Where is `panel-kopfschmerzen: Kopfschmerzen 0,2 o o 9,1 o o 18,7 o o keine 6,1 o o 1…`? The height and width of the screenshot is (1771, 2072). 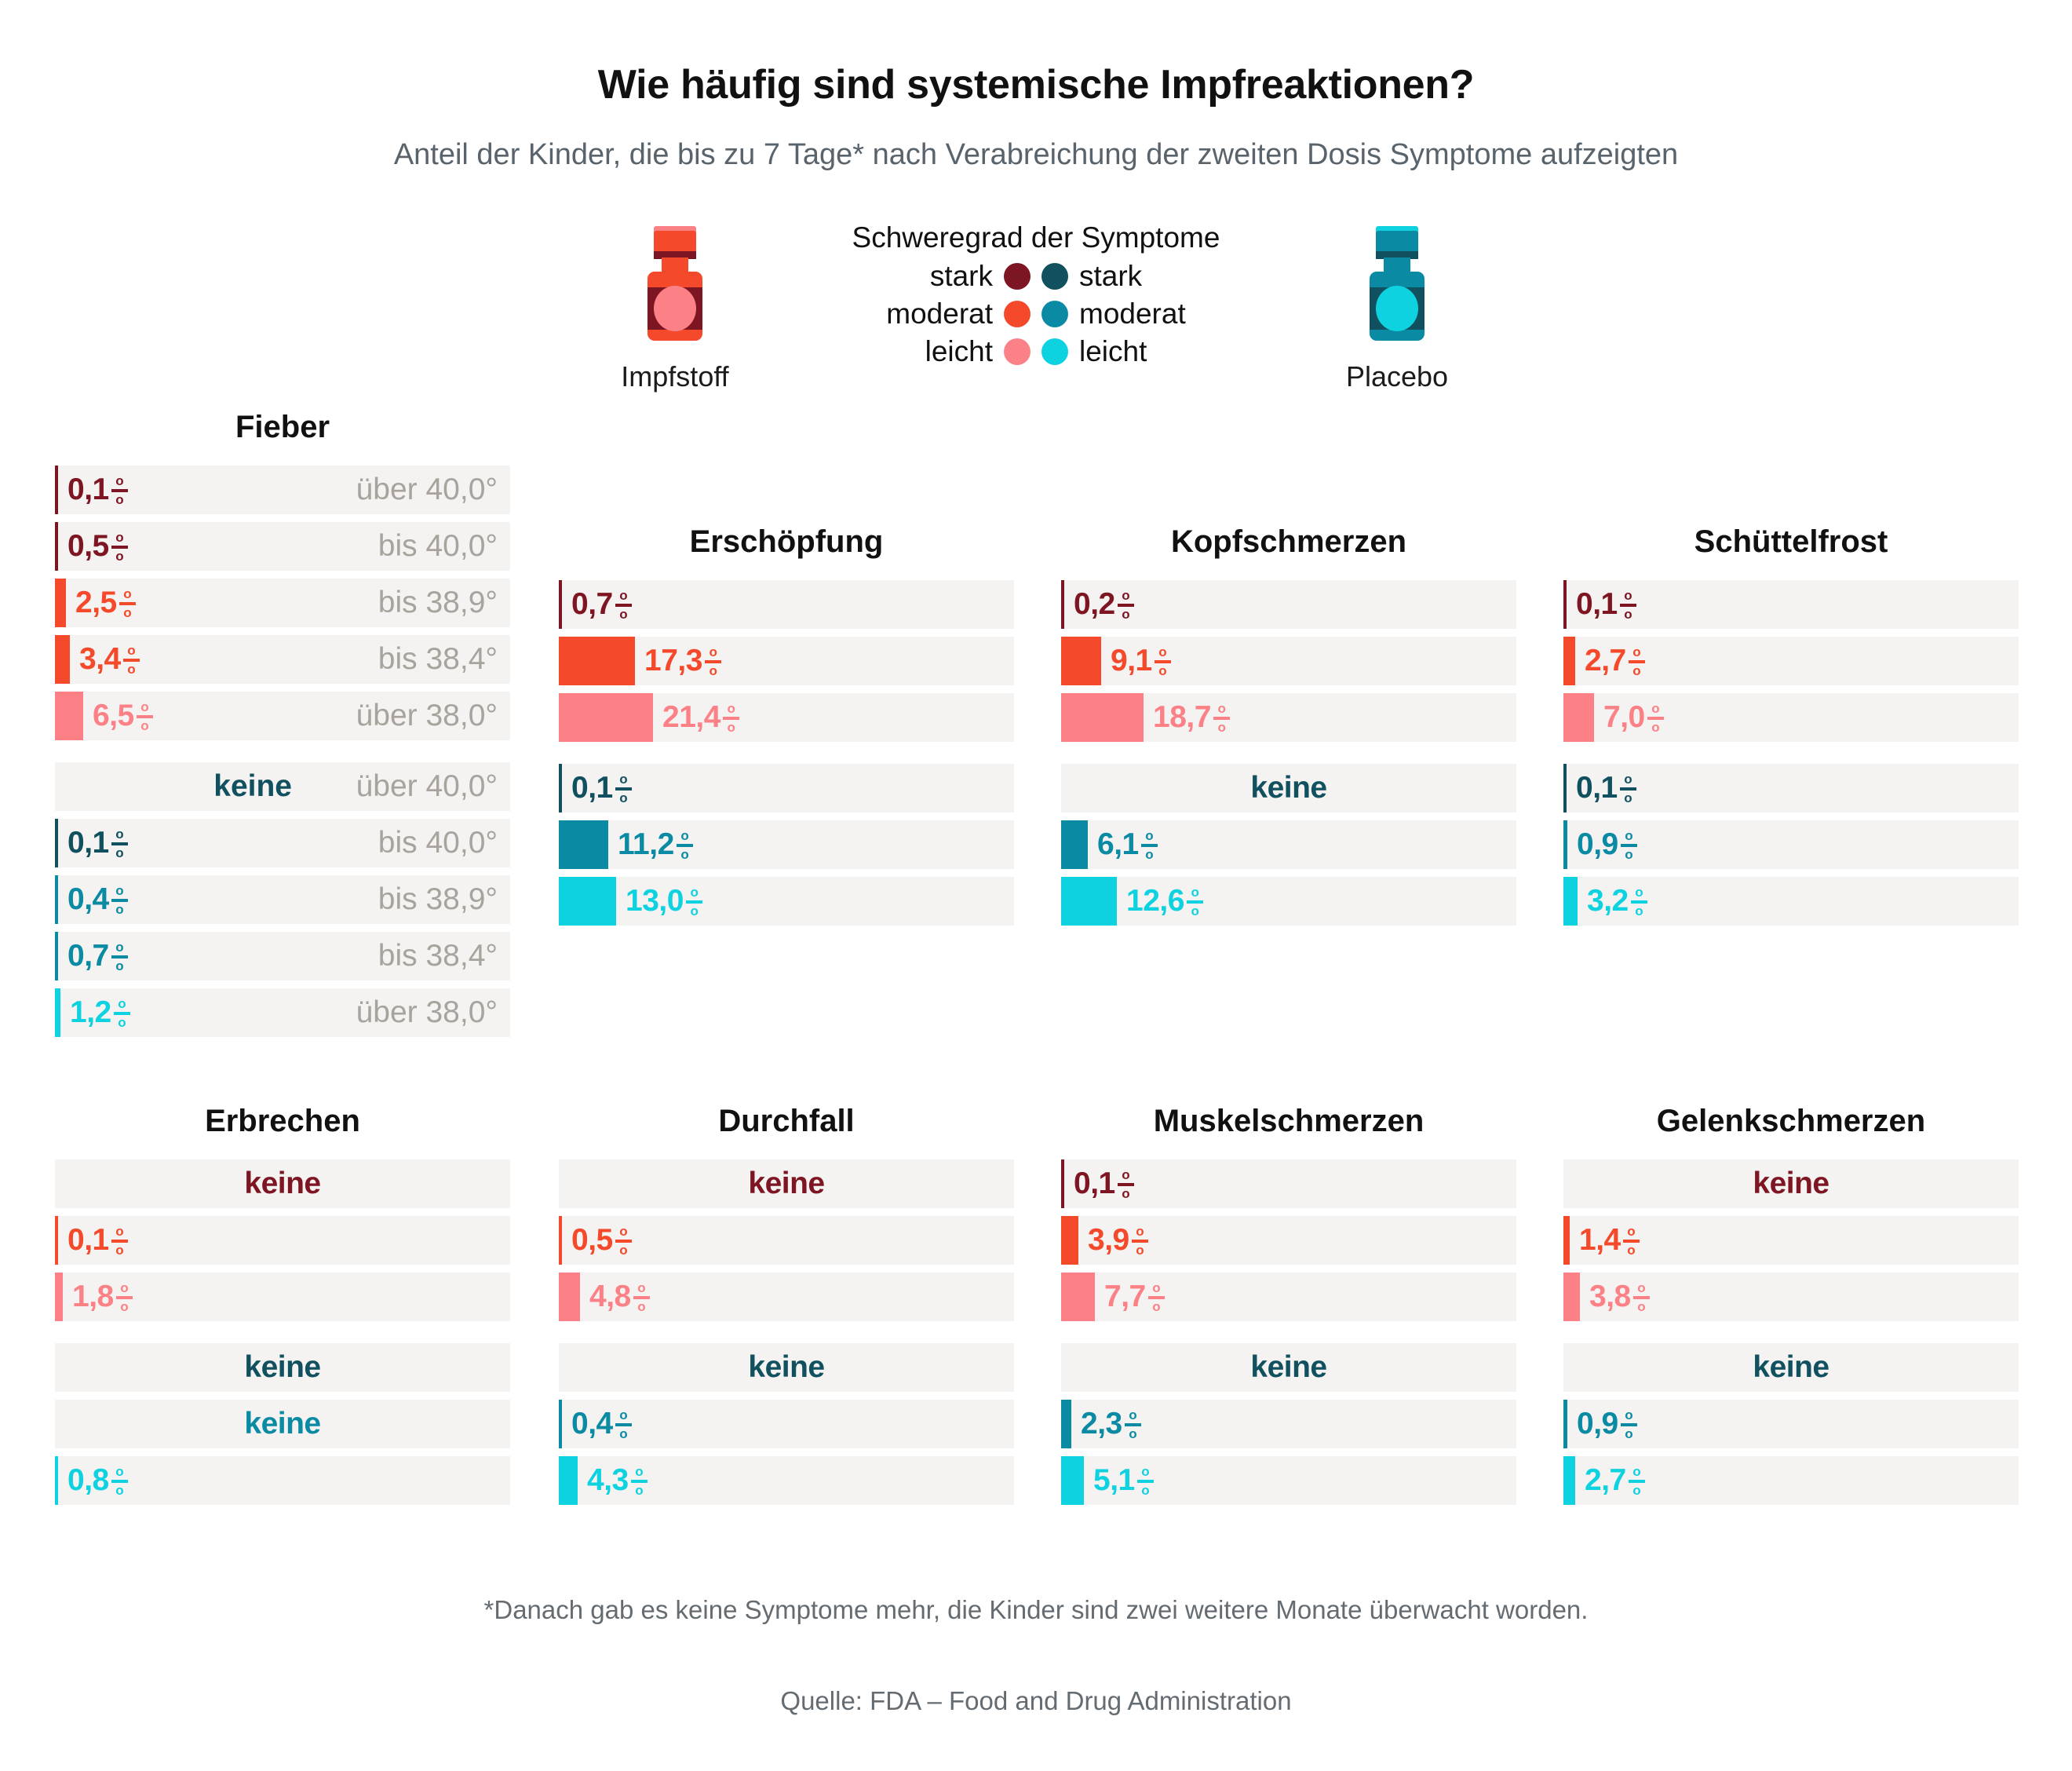
panel-kopfschmerzen: Kopfschmerzen 0,2 o o 9,1 o o 18,7 o o keine 6,1 o o 1… is located at coordinates (1288, 725).